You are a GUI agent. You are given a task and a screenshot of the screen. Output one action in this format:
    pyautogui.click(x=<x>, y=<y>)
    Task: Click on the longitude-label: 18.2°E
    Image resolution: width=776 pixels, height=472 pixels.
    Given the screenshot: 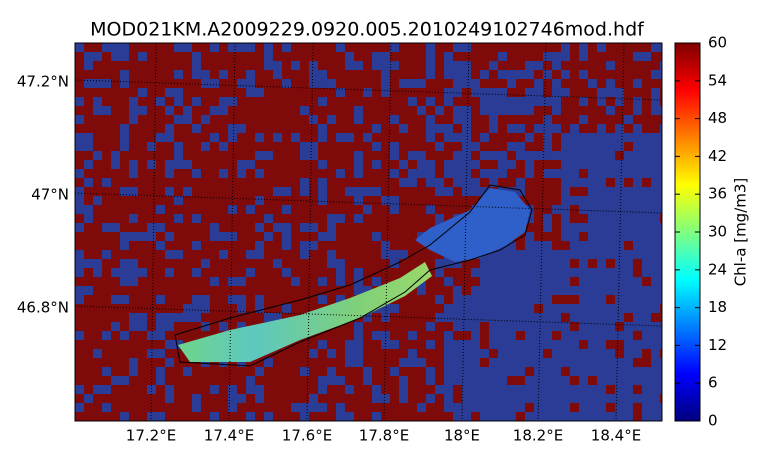 What is the action you would take?
    pyautogui.click(x=538, y=436)
    